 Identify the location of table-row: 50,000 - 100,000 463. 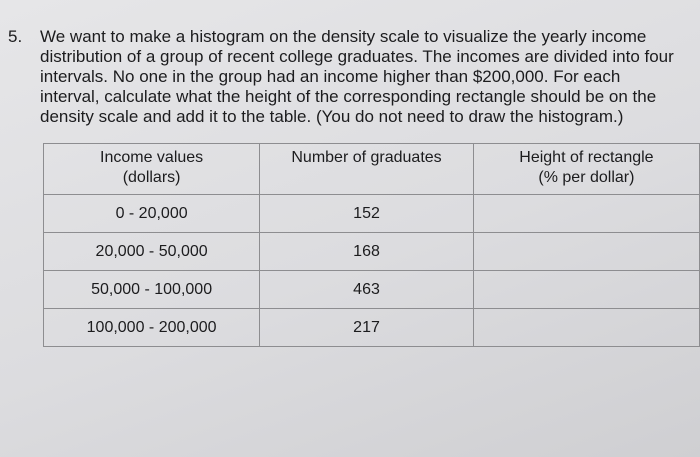
(371, 289).